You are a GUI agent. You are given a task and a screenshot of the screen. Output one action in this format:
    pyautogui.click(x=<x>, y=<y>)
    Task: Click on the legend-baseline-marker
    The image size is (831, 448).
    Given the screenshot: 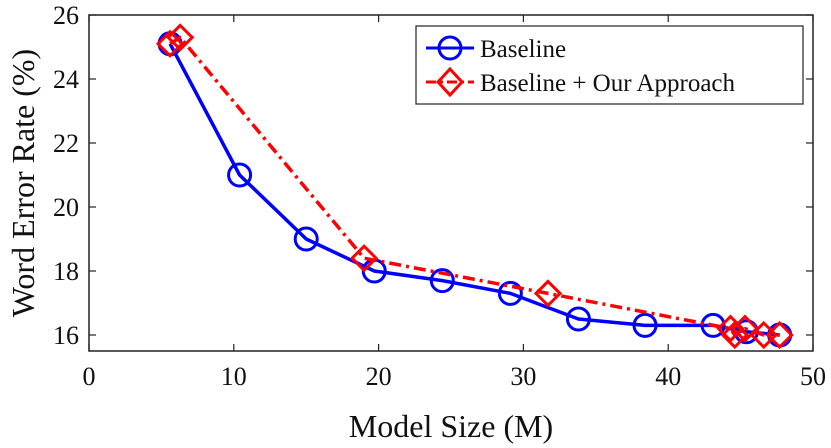 What is the action you would take?
    pyautogui.click(x=450, y=48)
    